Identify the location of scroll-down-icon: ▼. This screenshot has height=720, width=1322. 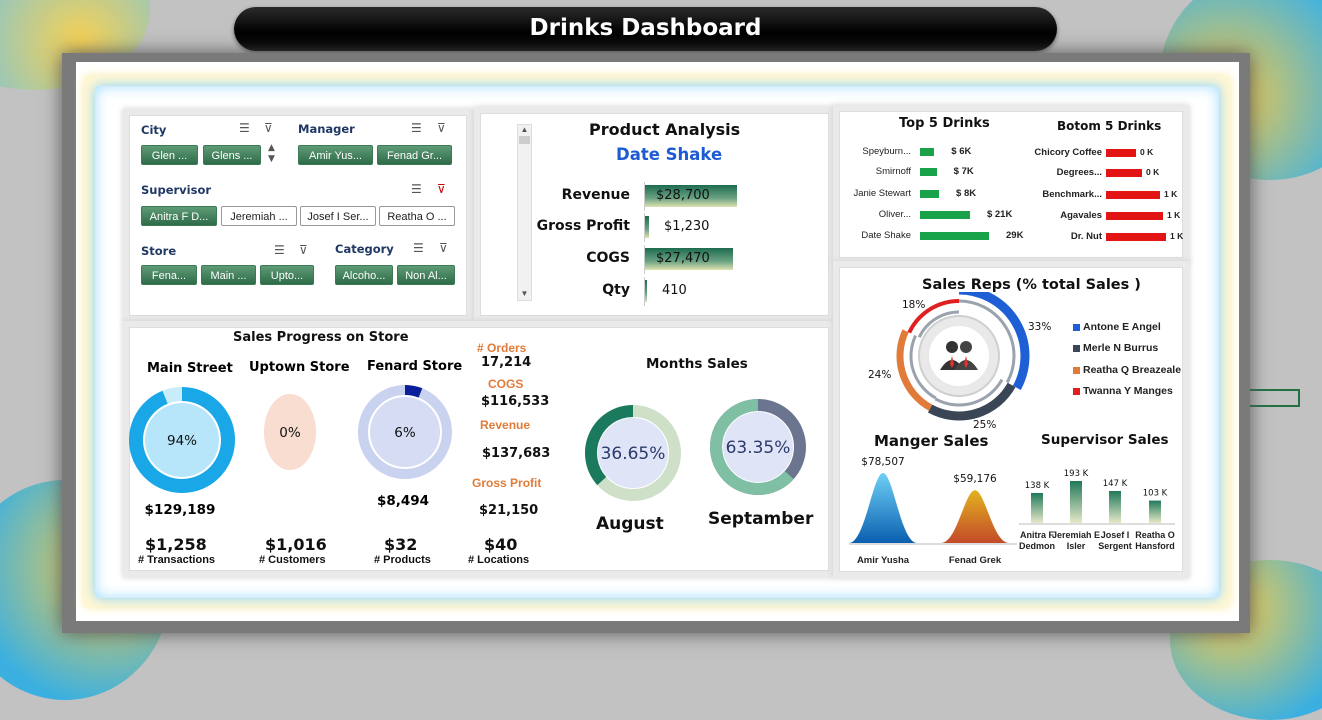
(524, 293).